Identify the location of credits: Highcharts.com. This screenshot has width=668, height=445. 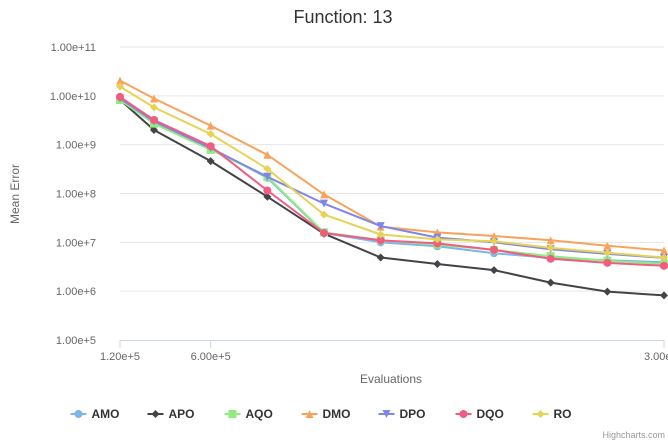
(633, 435).